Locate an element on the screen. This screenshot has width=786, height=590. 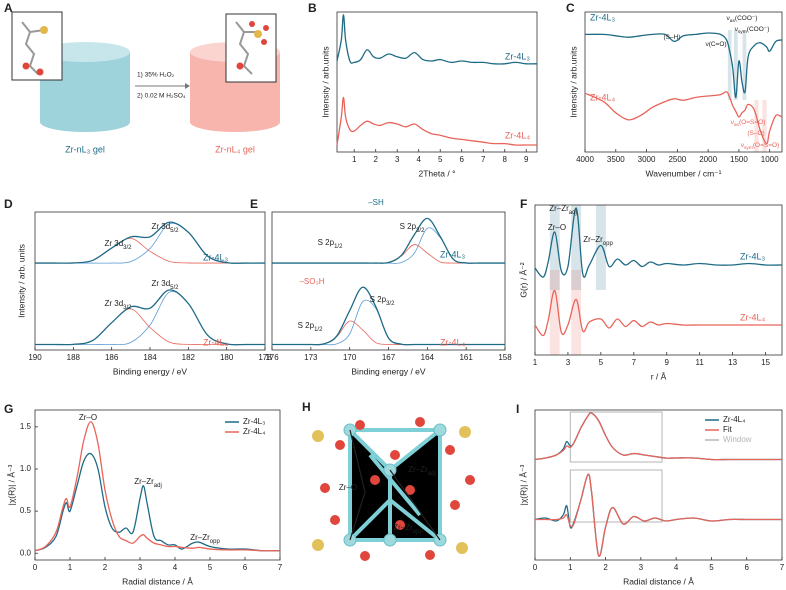
plot-frame is located at coordinates (150, 281).